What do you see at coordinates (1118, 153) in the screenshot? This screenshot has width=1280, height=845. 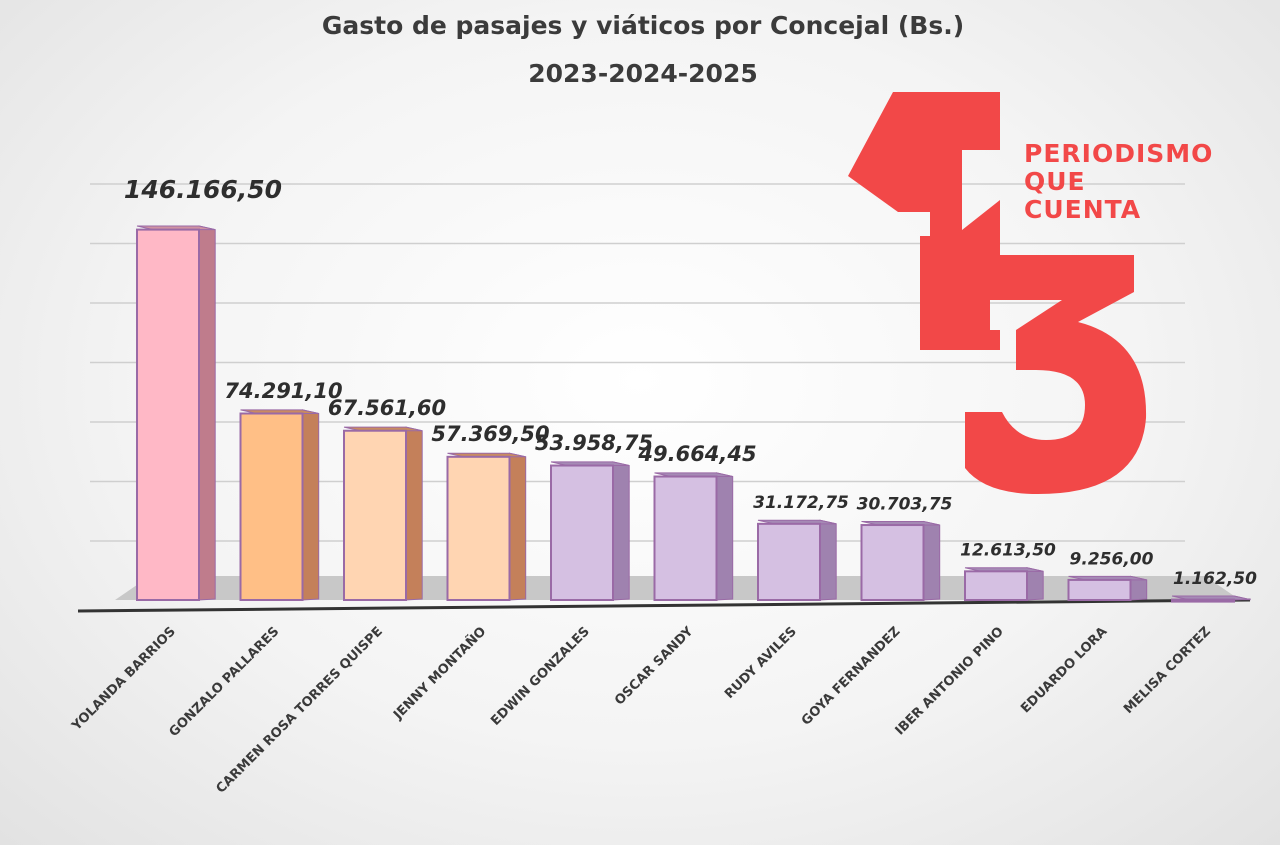 I see `logo-text-line-1: PERIODISMO` at bounding box center [1118, 153].